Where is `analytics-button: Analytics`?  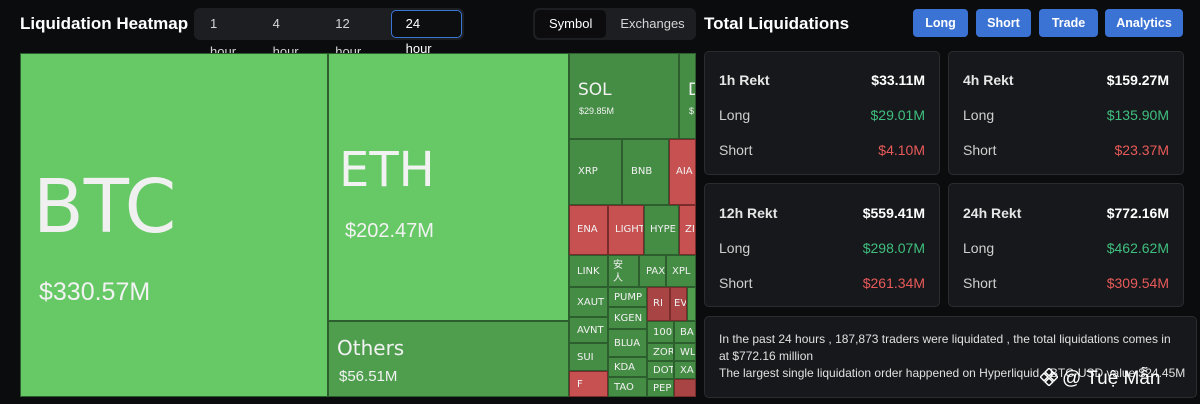 analytics-button: Analytics is located at coordinates (1144, 23).